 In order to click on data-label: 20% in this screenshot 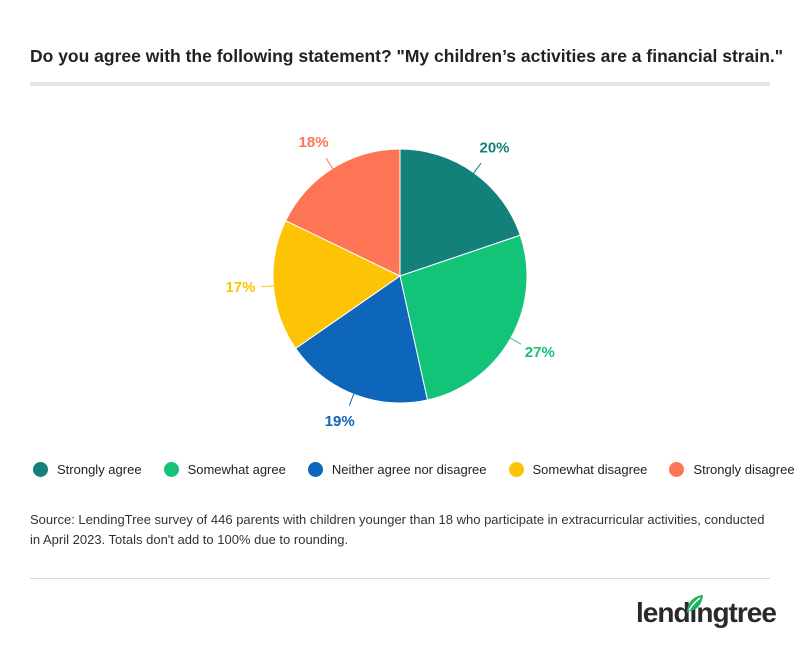, I will do `click(494, 147)`.